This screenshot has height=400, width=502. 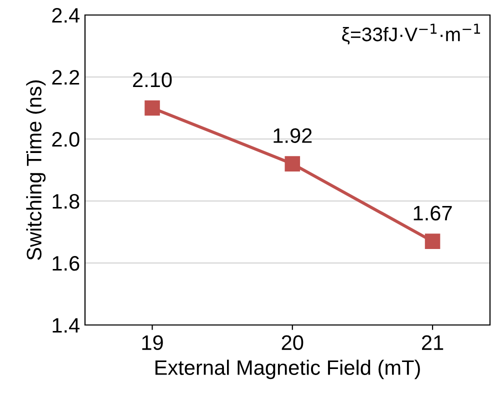 I want to click on y-tick-label: 1.6, so click(x=66, y=263).